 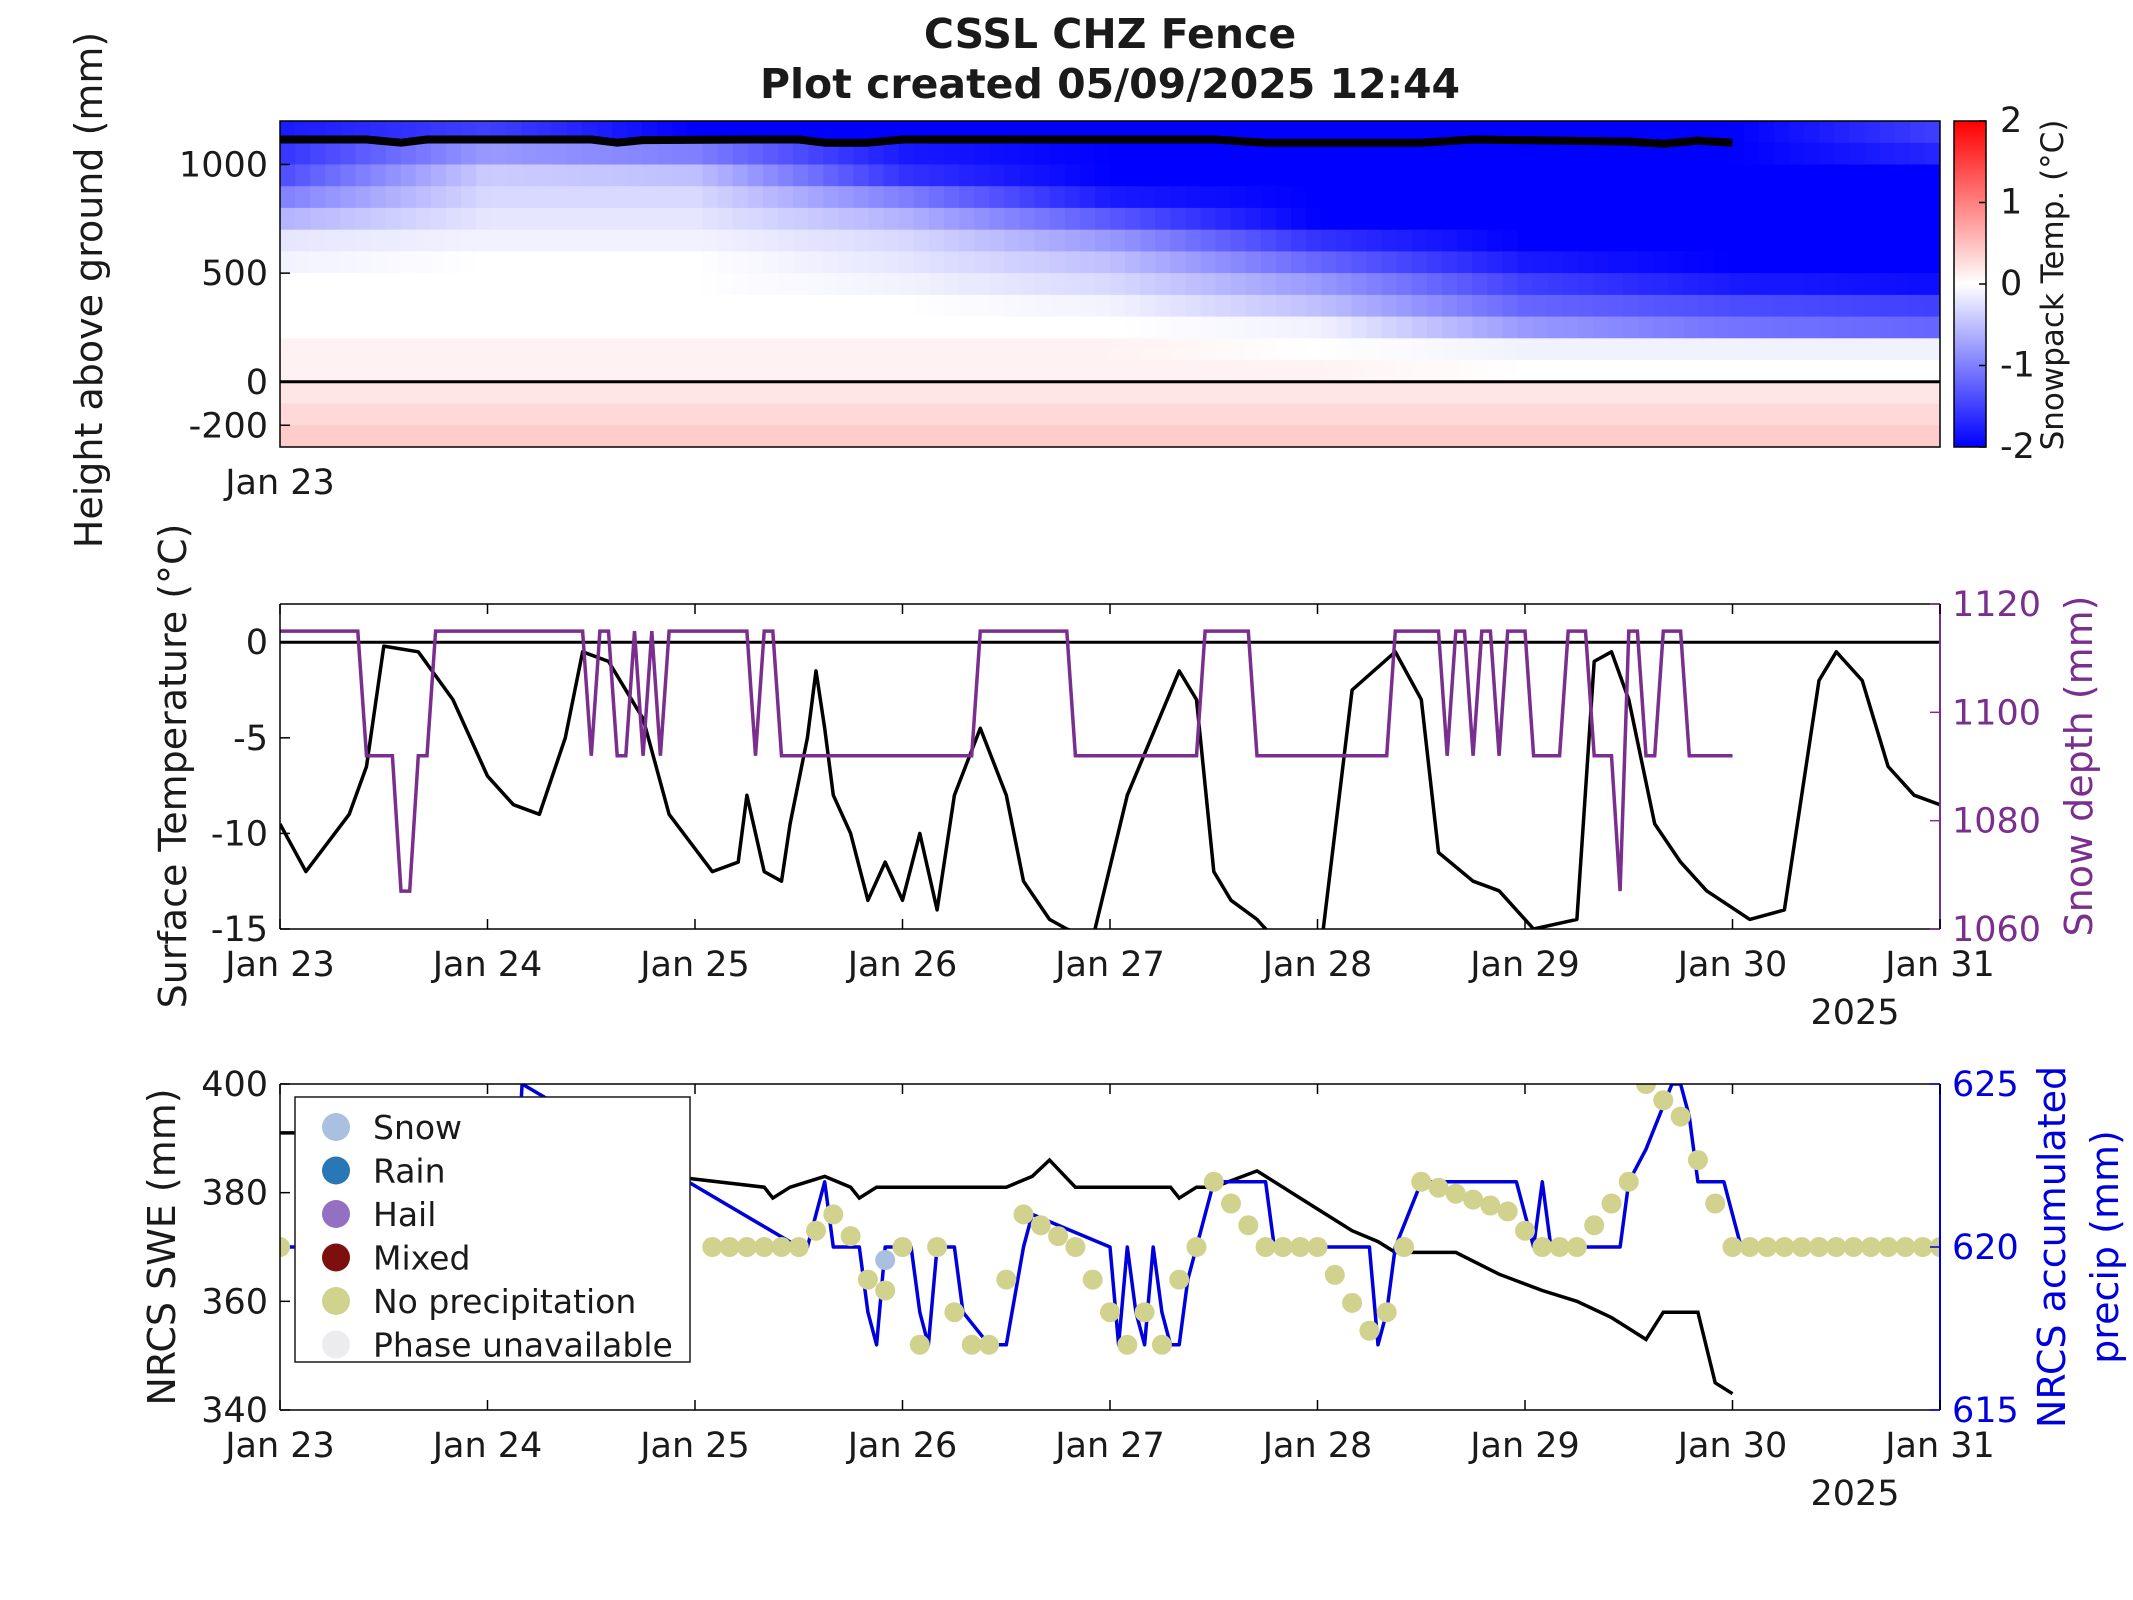 I want to click on y-tick-label: -200, so click(x=228, y=426).